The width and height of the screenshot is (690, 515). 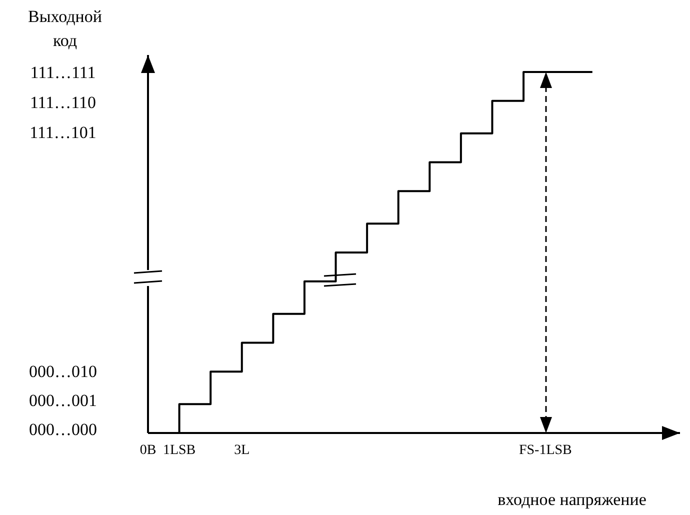 What do you see at coordinates (179, 450) in the screenshot?
I see `x-tick-label: 1LSB` at bounding box center [179, 450].